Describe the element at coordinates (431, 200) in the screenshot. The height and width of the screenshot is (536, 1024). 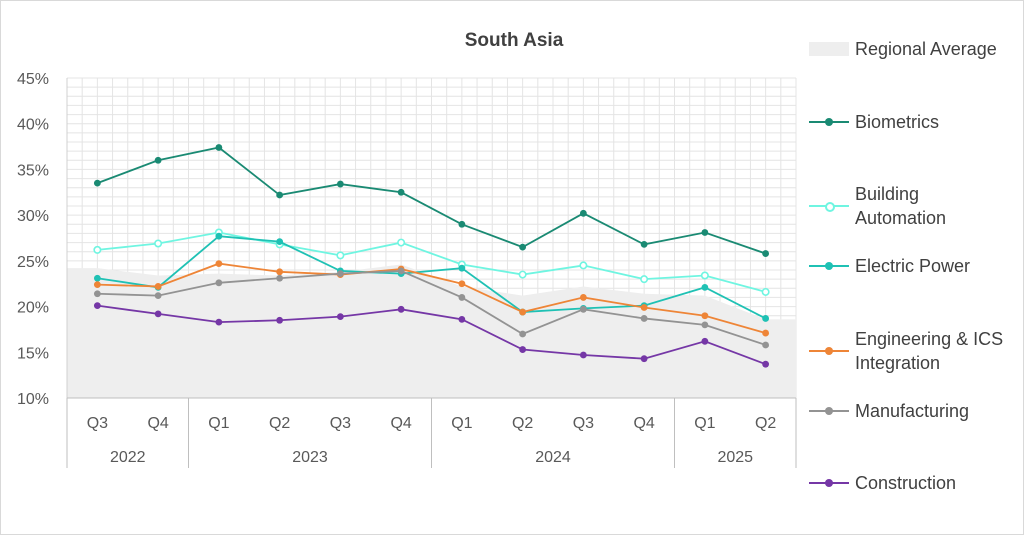
I see `series-line-biometrics` at that location.